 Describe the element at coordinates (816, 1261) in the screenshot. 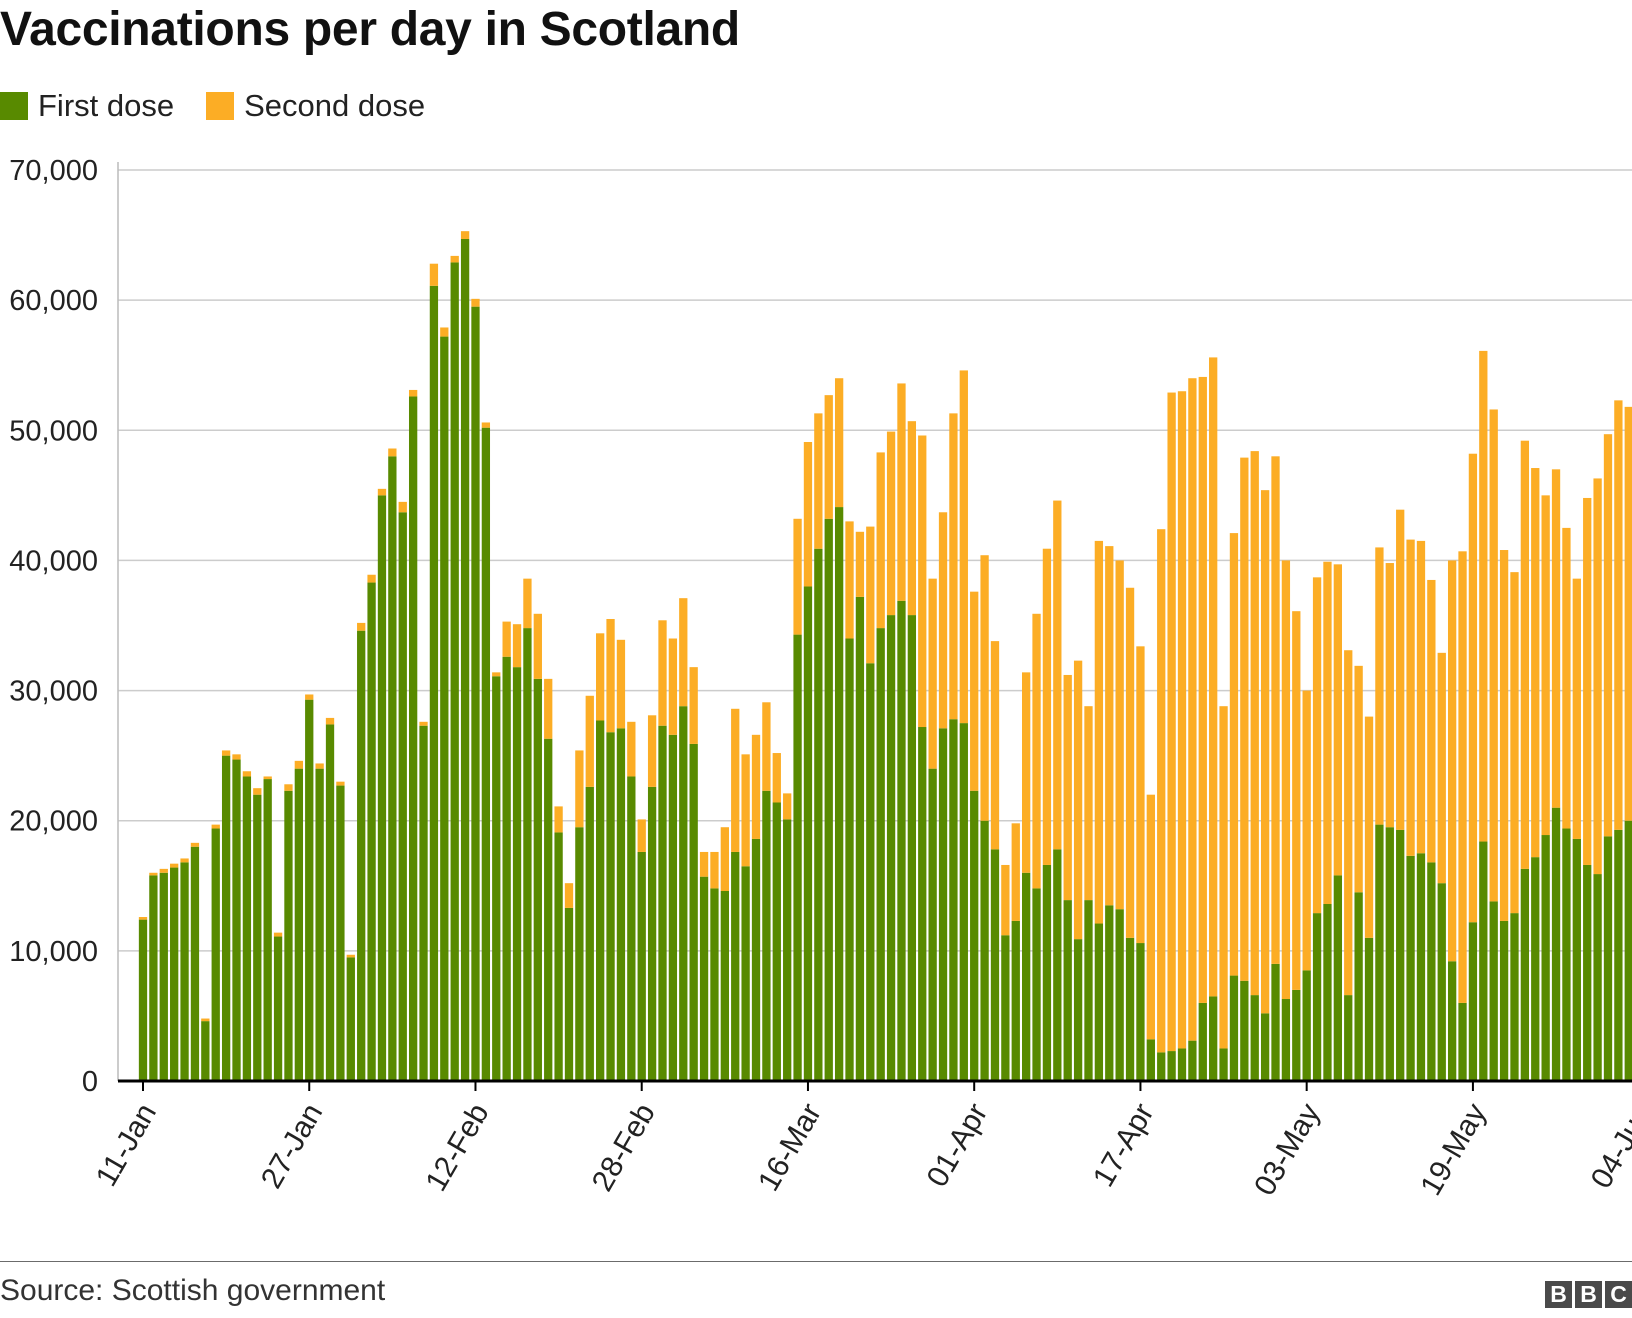

I see `footer-divider` at that location.